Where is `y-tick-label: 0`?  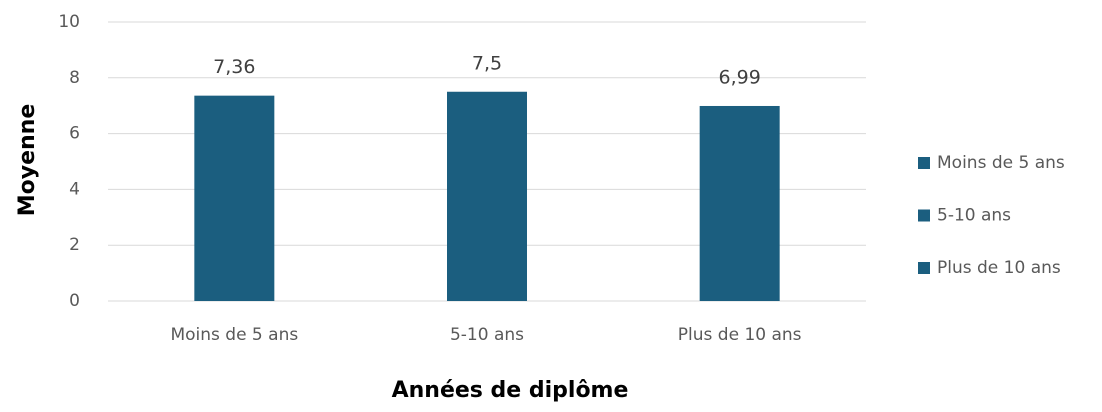 y-tick-label: 0 is located at coordinates (74, 301).